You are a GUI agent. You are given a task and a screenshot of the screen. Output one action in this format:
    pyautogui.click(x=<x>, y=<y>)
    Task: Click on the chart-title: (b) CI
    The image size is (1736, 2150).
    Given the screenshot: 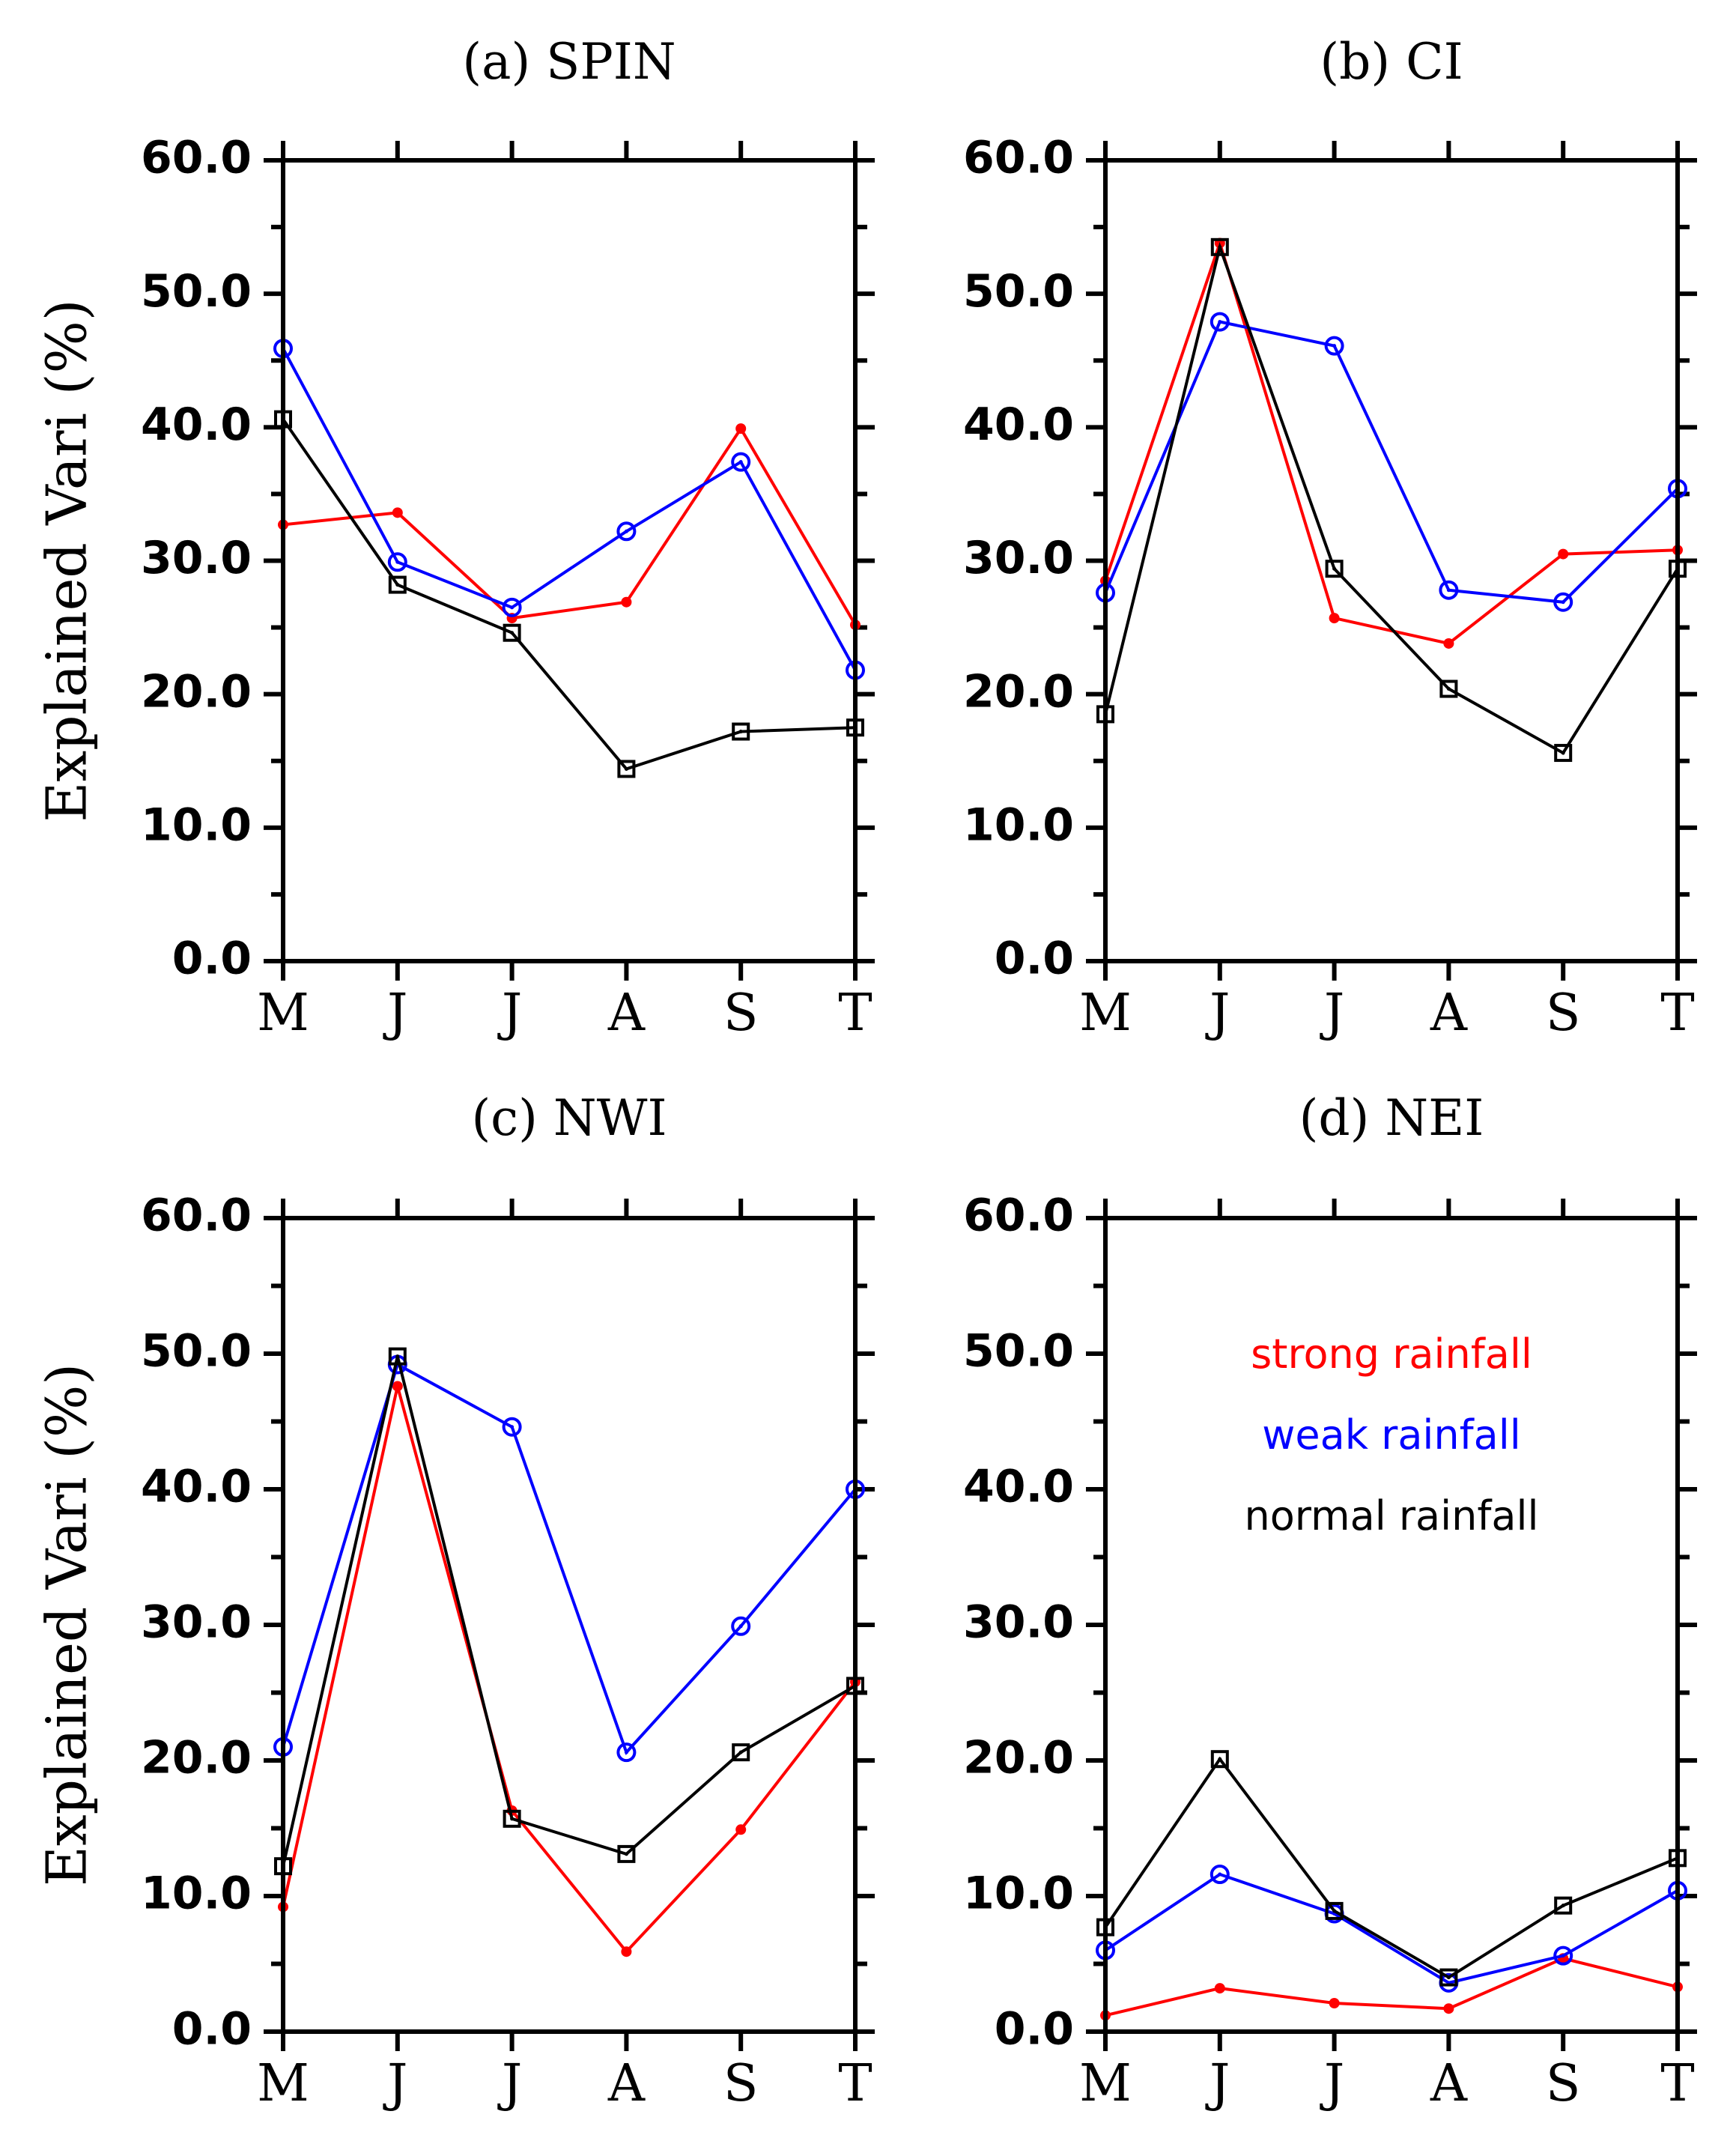 What is the action you would take?
    pyautogui.click(x=1391, y=62)
    